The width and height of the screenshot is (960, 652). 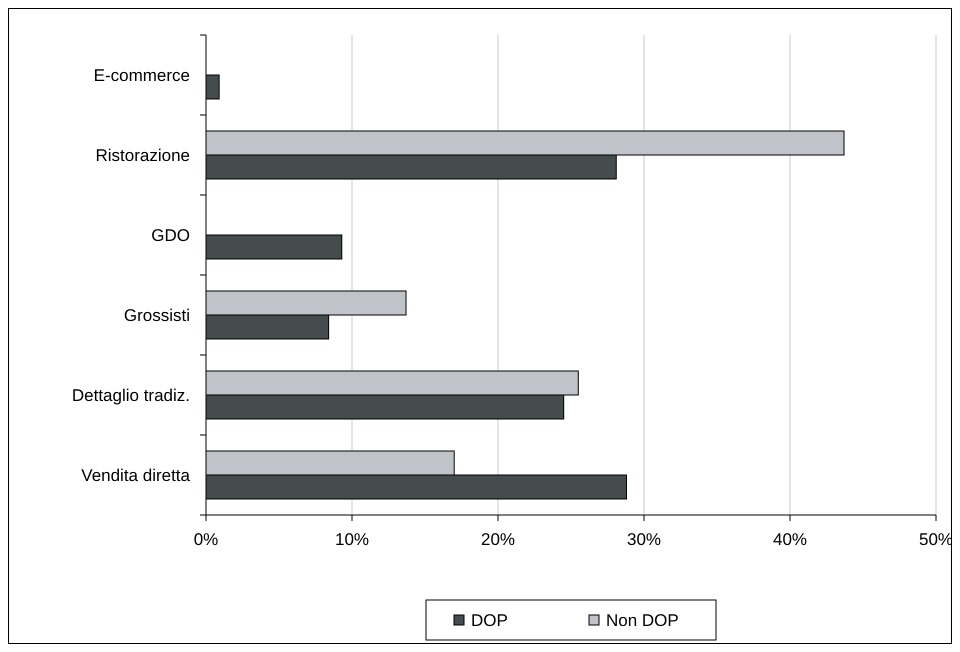 What do you see at coordinates (131, 395) in the screenshot?
I see `y-tick-label: Dettaglio tradiz.` at bounding box center [131, 395].